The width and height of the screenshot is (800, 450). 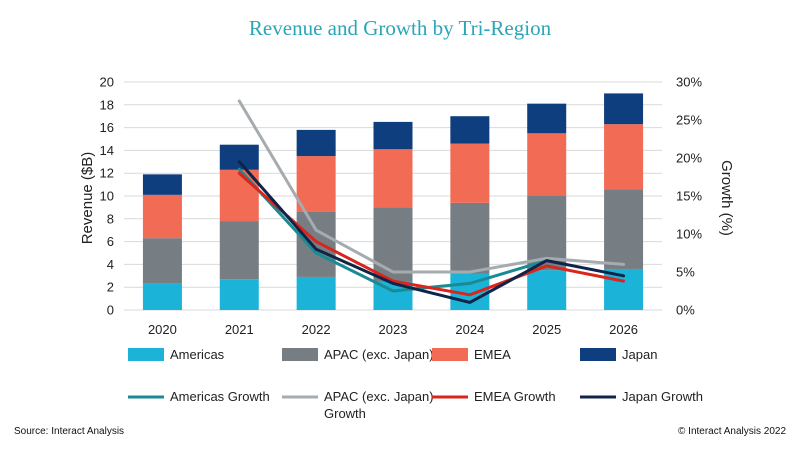 What do you see at coordinates (110, 218) in the screenshot?
I see `y-tick-label: 8` at bounding box center [110, 218].